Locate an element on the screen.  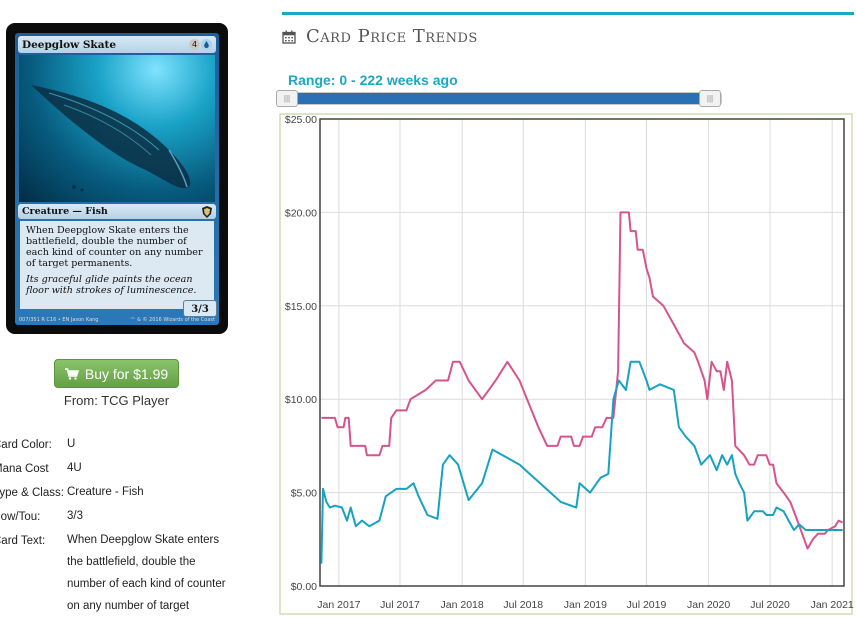
buy-button: Buy for $1.99 is located at coordinates (116, 373).